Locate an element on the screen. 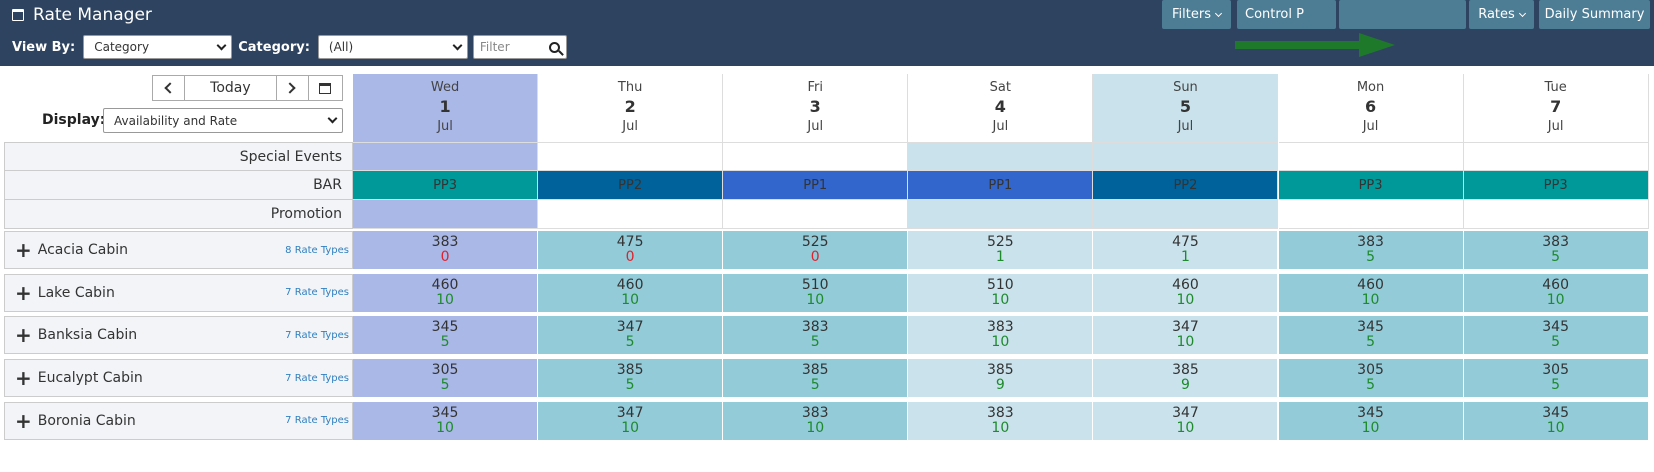 Image resolution: width=1654 pixels, height=472 pixels. day-header: Thu 2 Jul is located at coordinates (631, 108).